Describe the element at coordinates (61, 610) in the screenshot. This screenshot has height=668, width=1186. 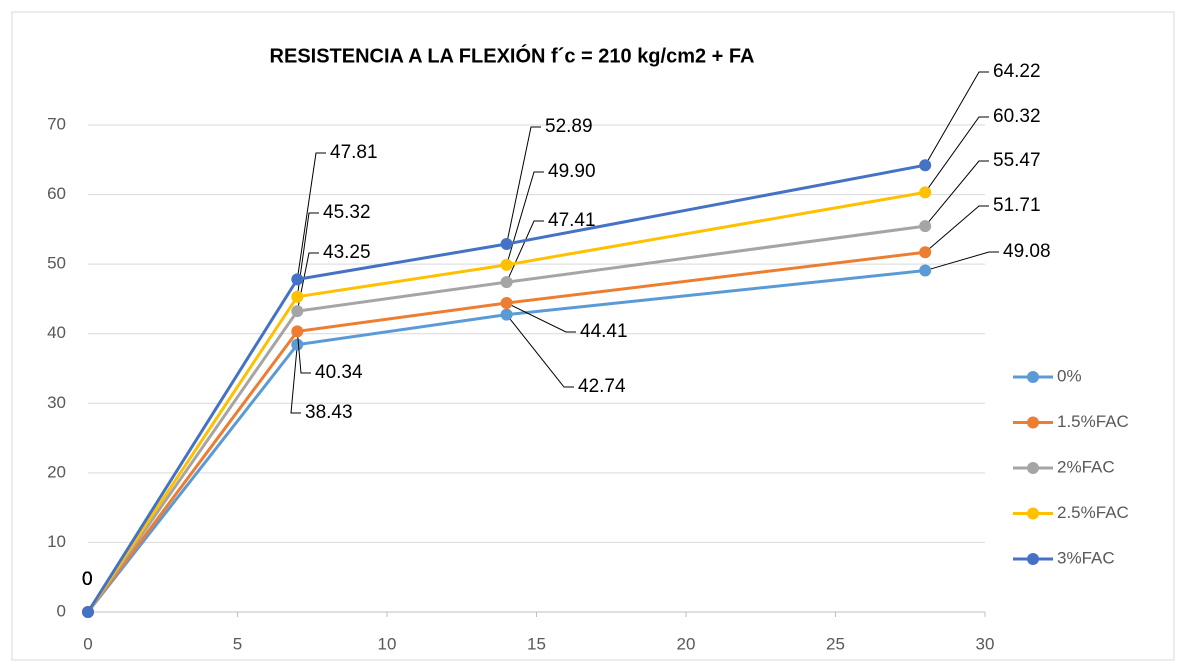
I see `y-tick-label: 0` at that location.